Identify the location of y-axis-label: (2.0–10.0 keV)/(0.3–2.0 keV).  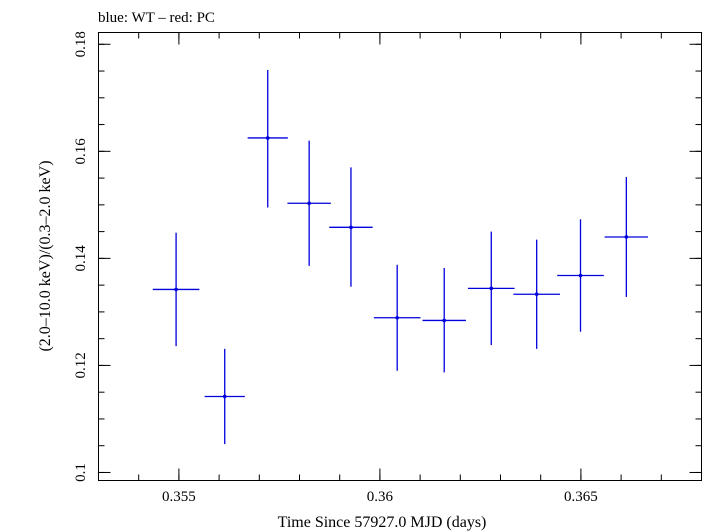
(45, 255).